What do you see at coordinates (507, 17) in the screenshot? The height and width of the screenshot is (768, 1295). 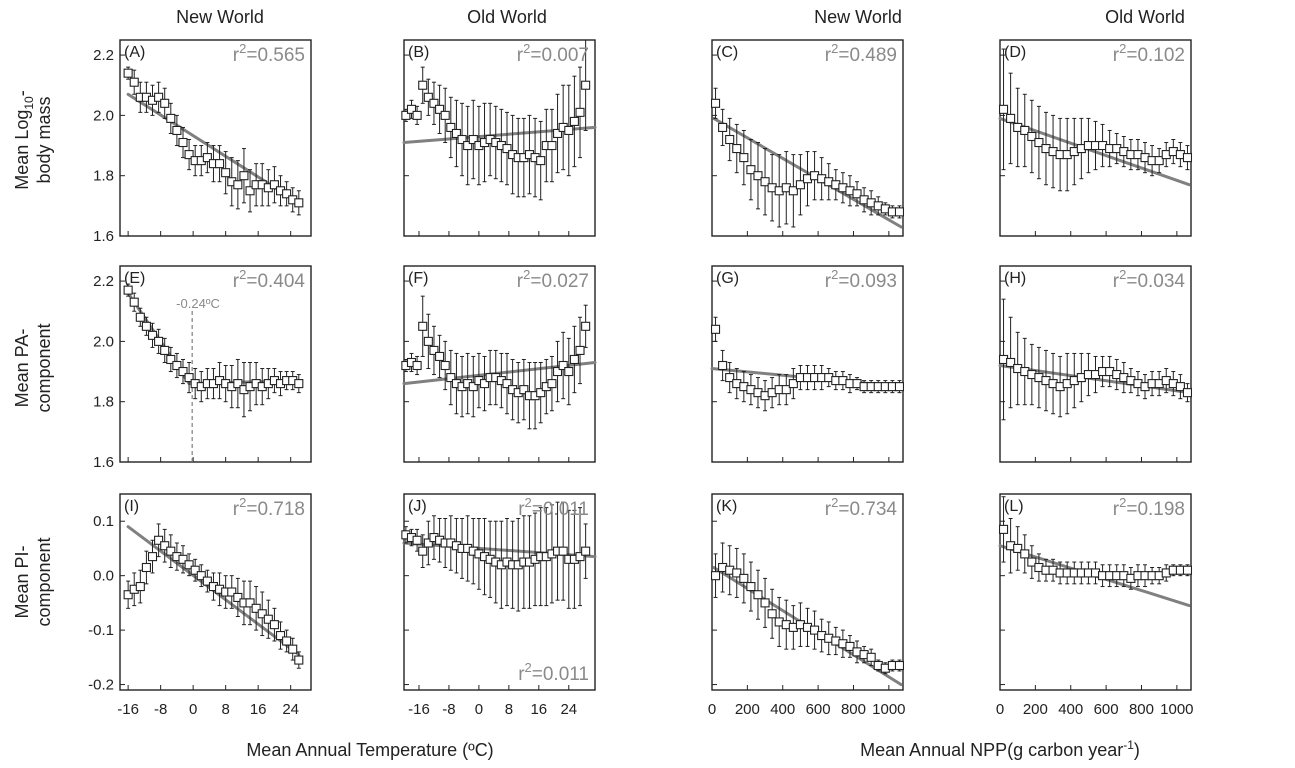 I see `col-title-2: Old World` at bounding box center [507, 17].